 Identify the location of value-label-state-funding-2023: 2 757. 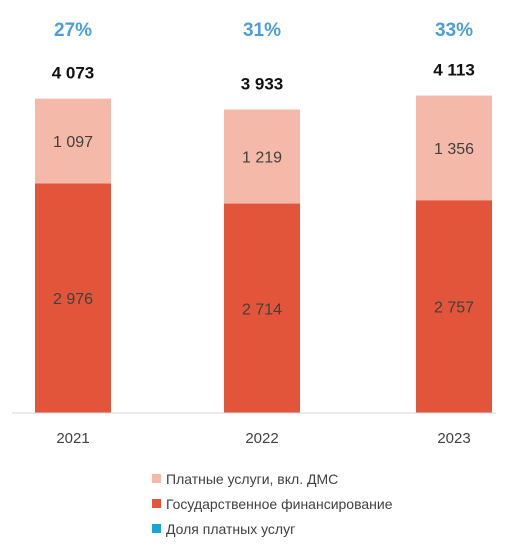
(454, 308).